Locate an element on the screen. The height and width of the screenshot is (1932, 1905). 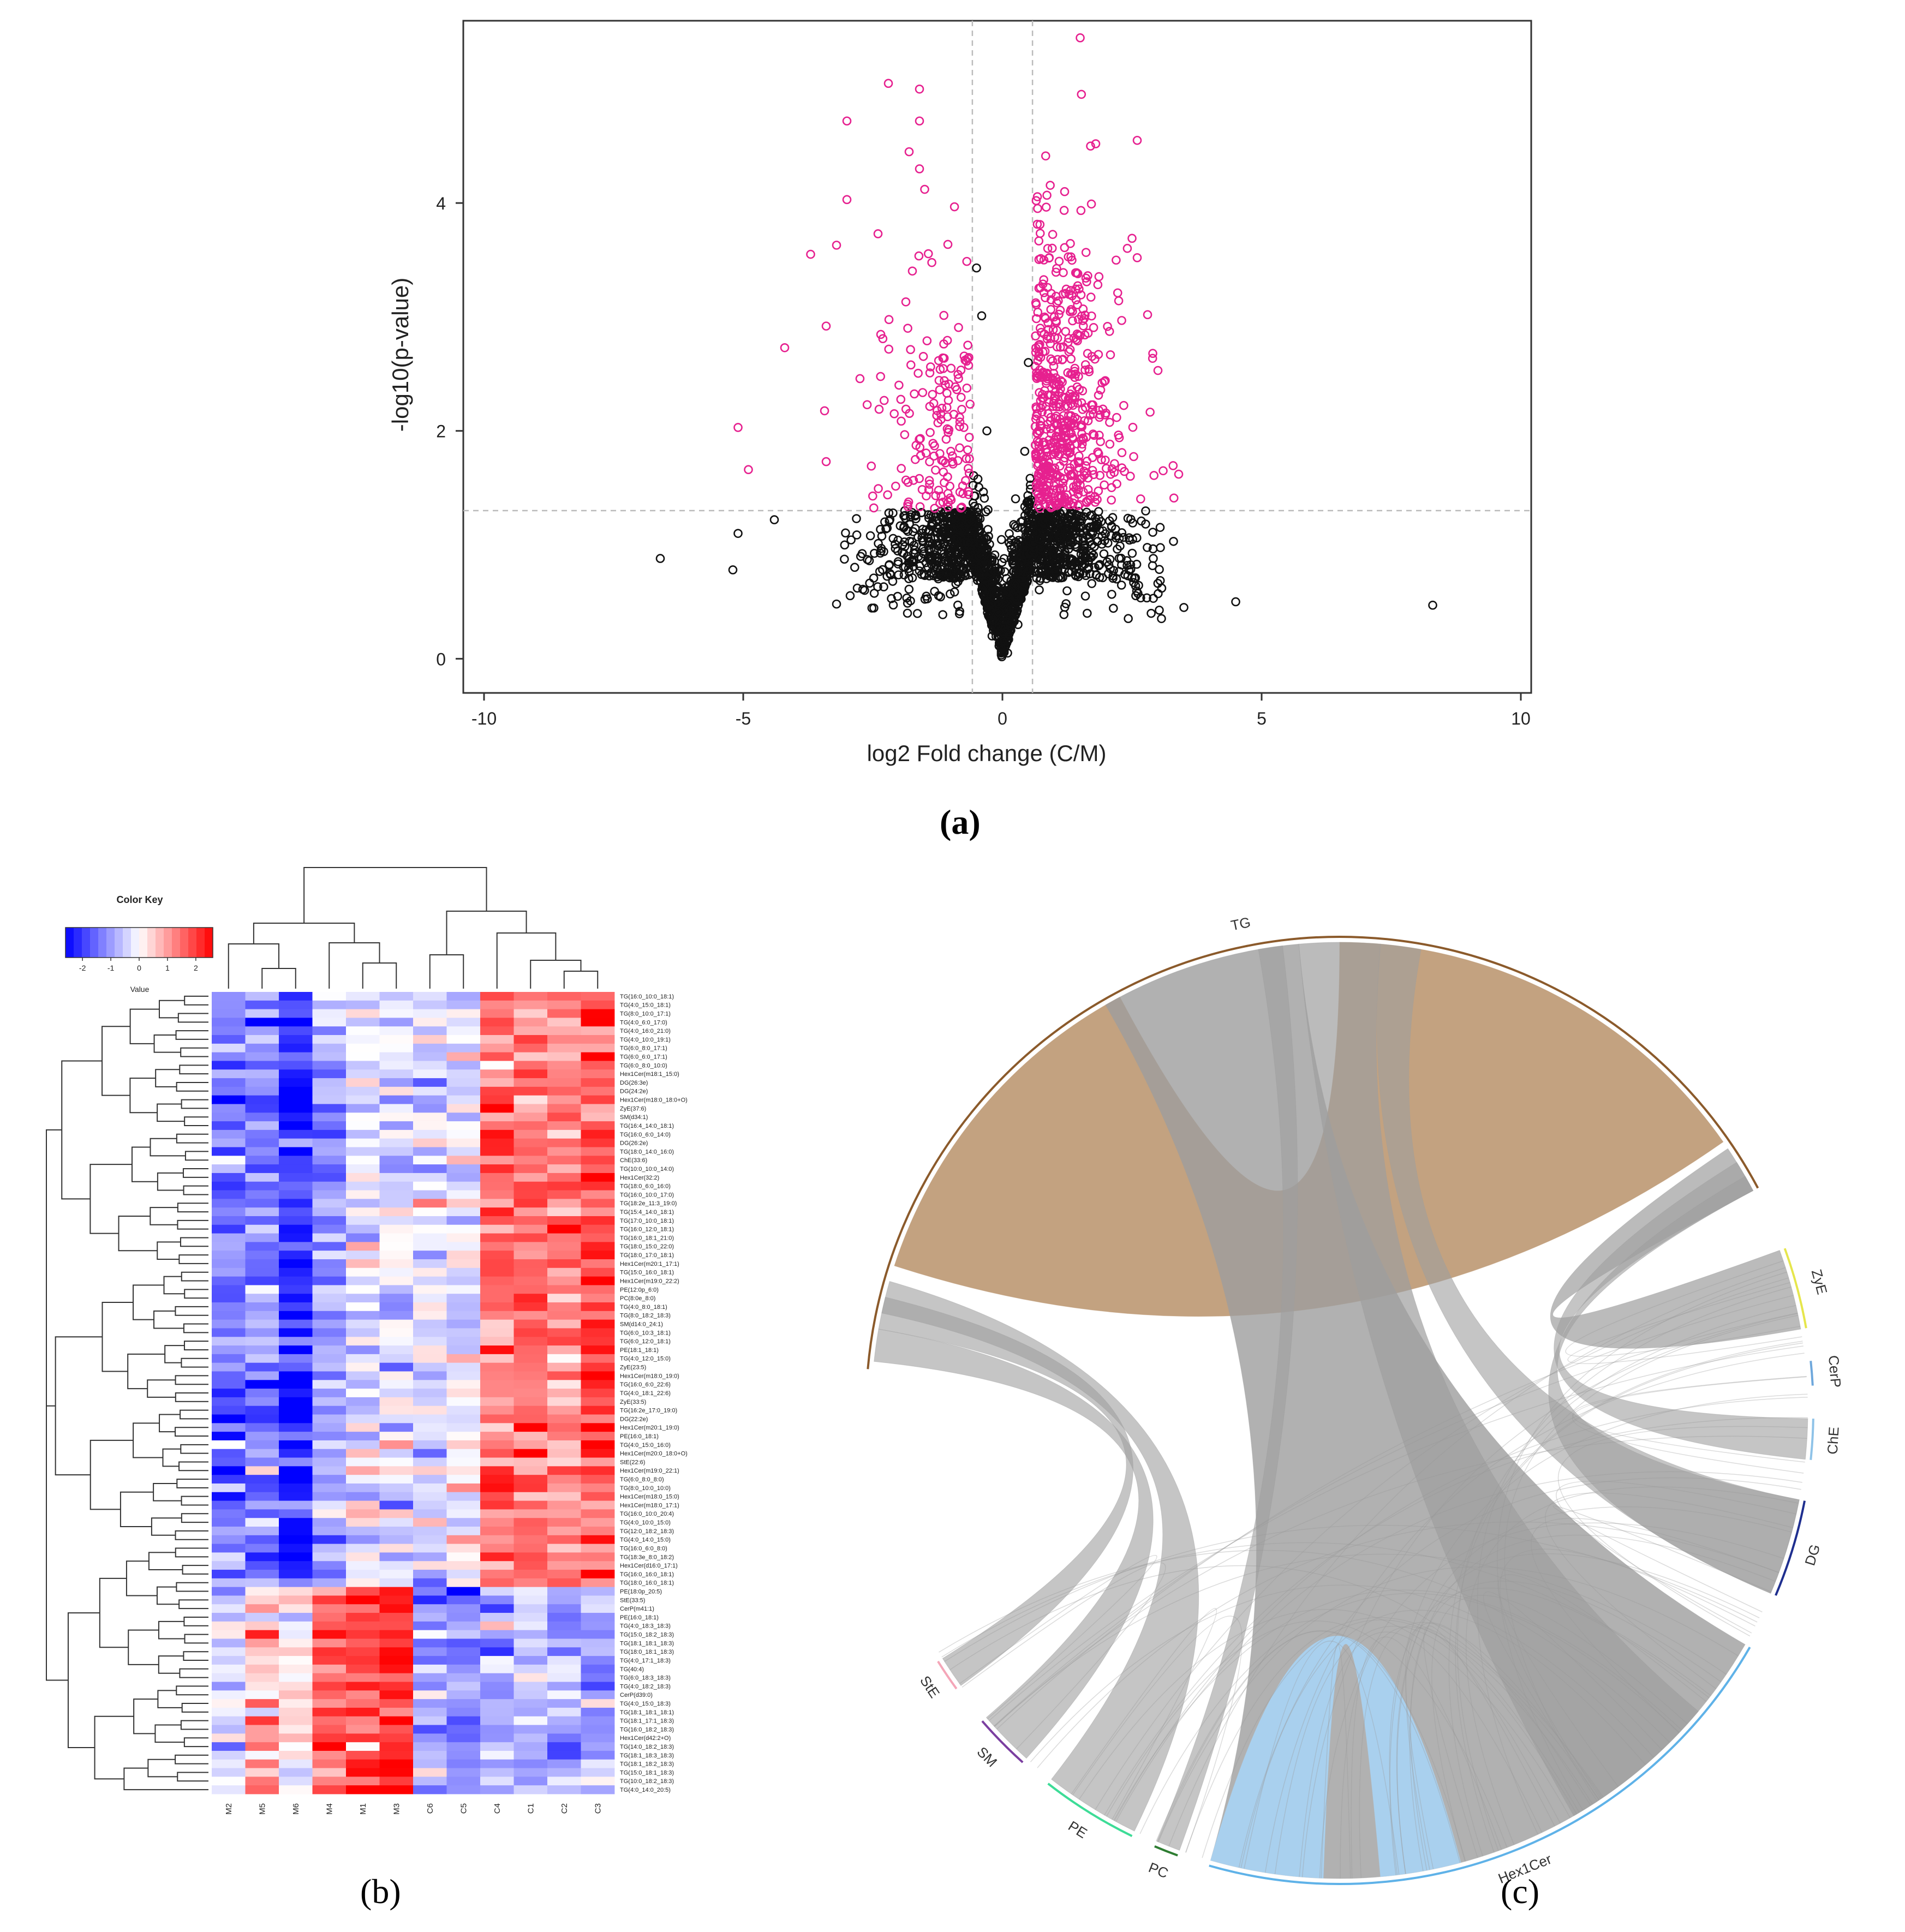
color-key-swatch is located at coordinates (78, 943).